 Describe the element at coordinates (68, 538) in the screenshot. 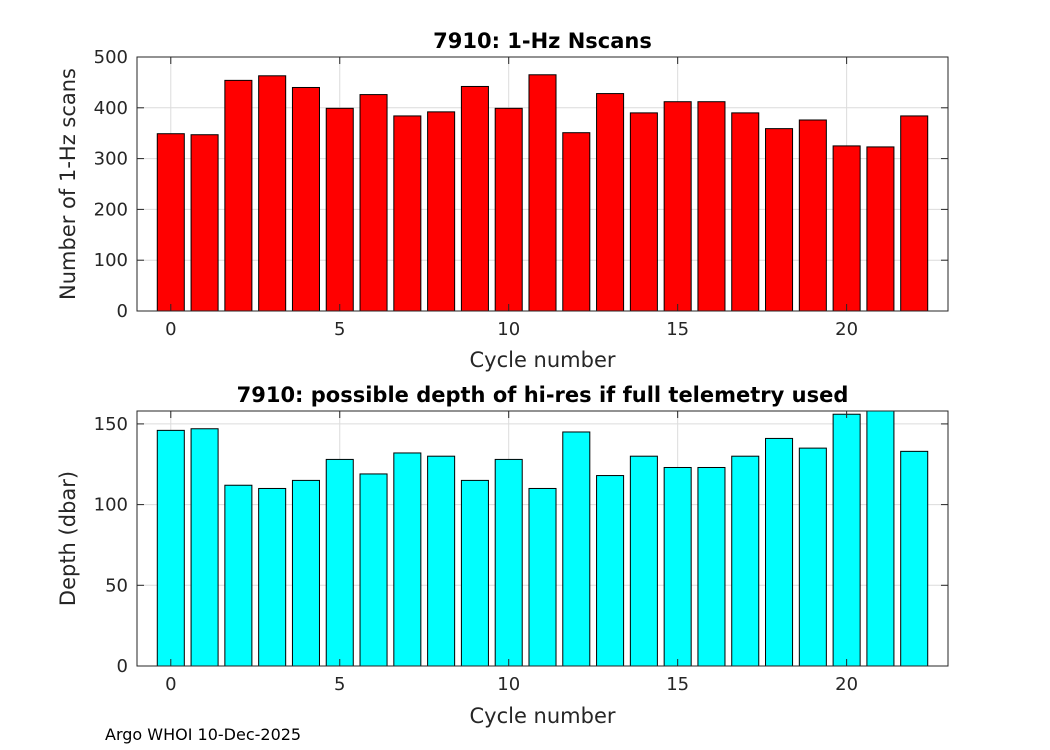

I see `y-axis-label: Depth (dbar)` at that location.